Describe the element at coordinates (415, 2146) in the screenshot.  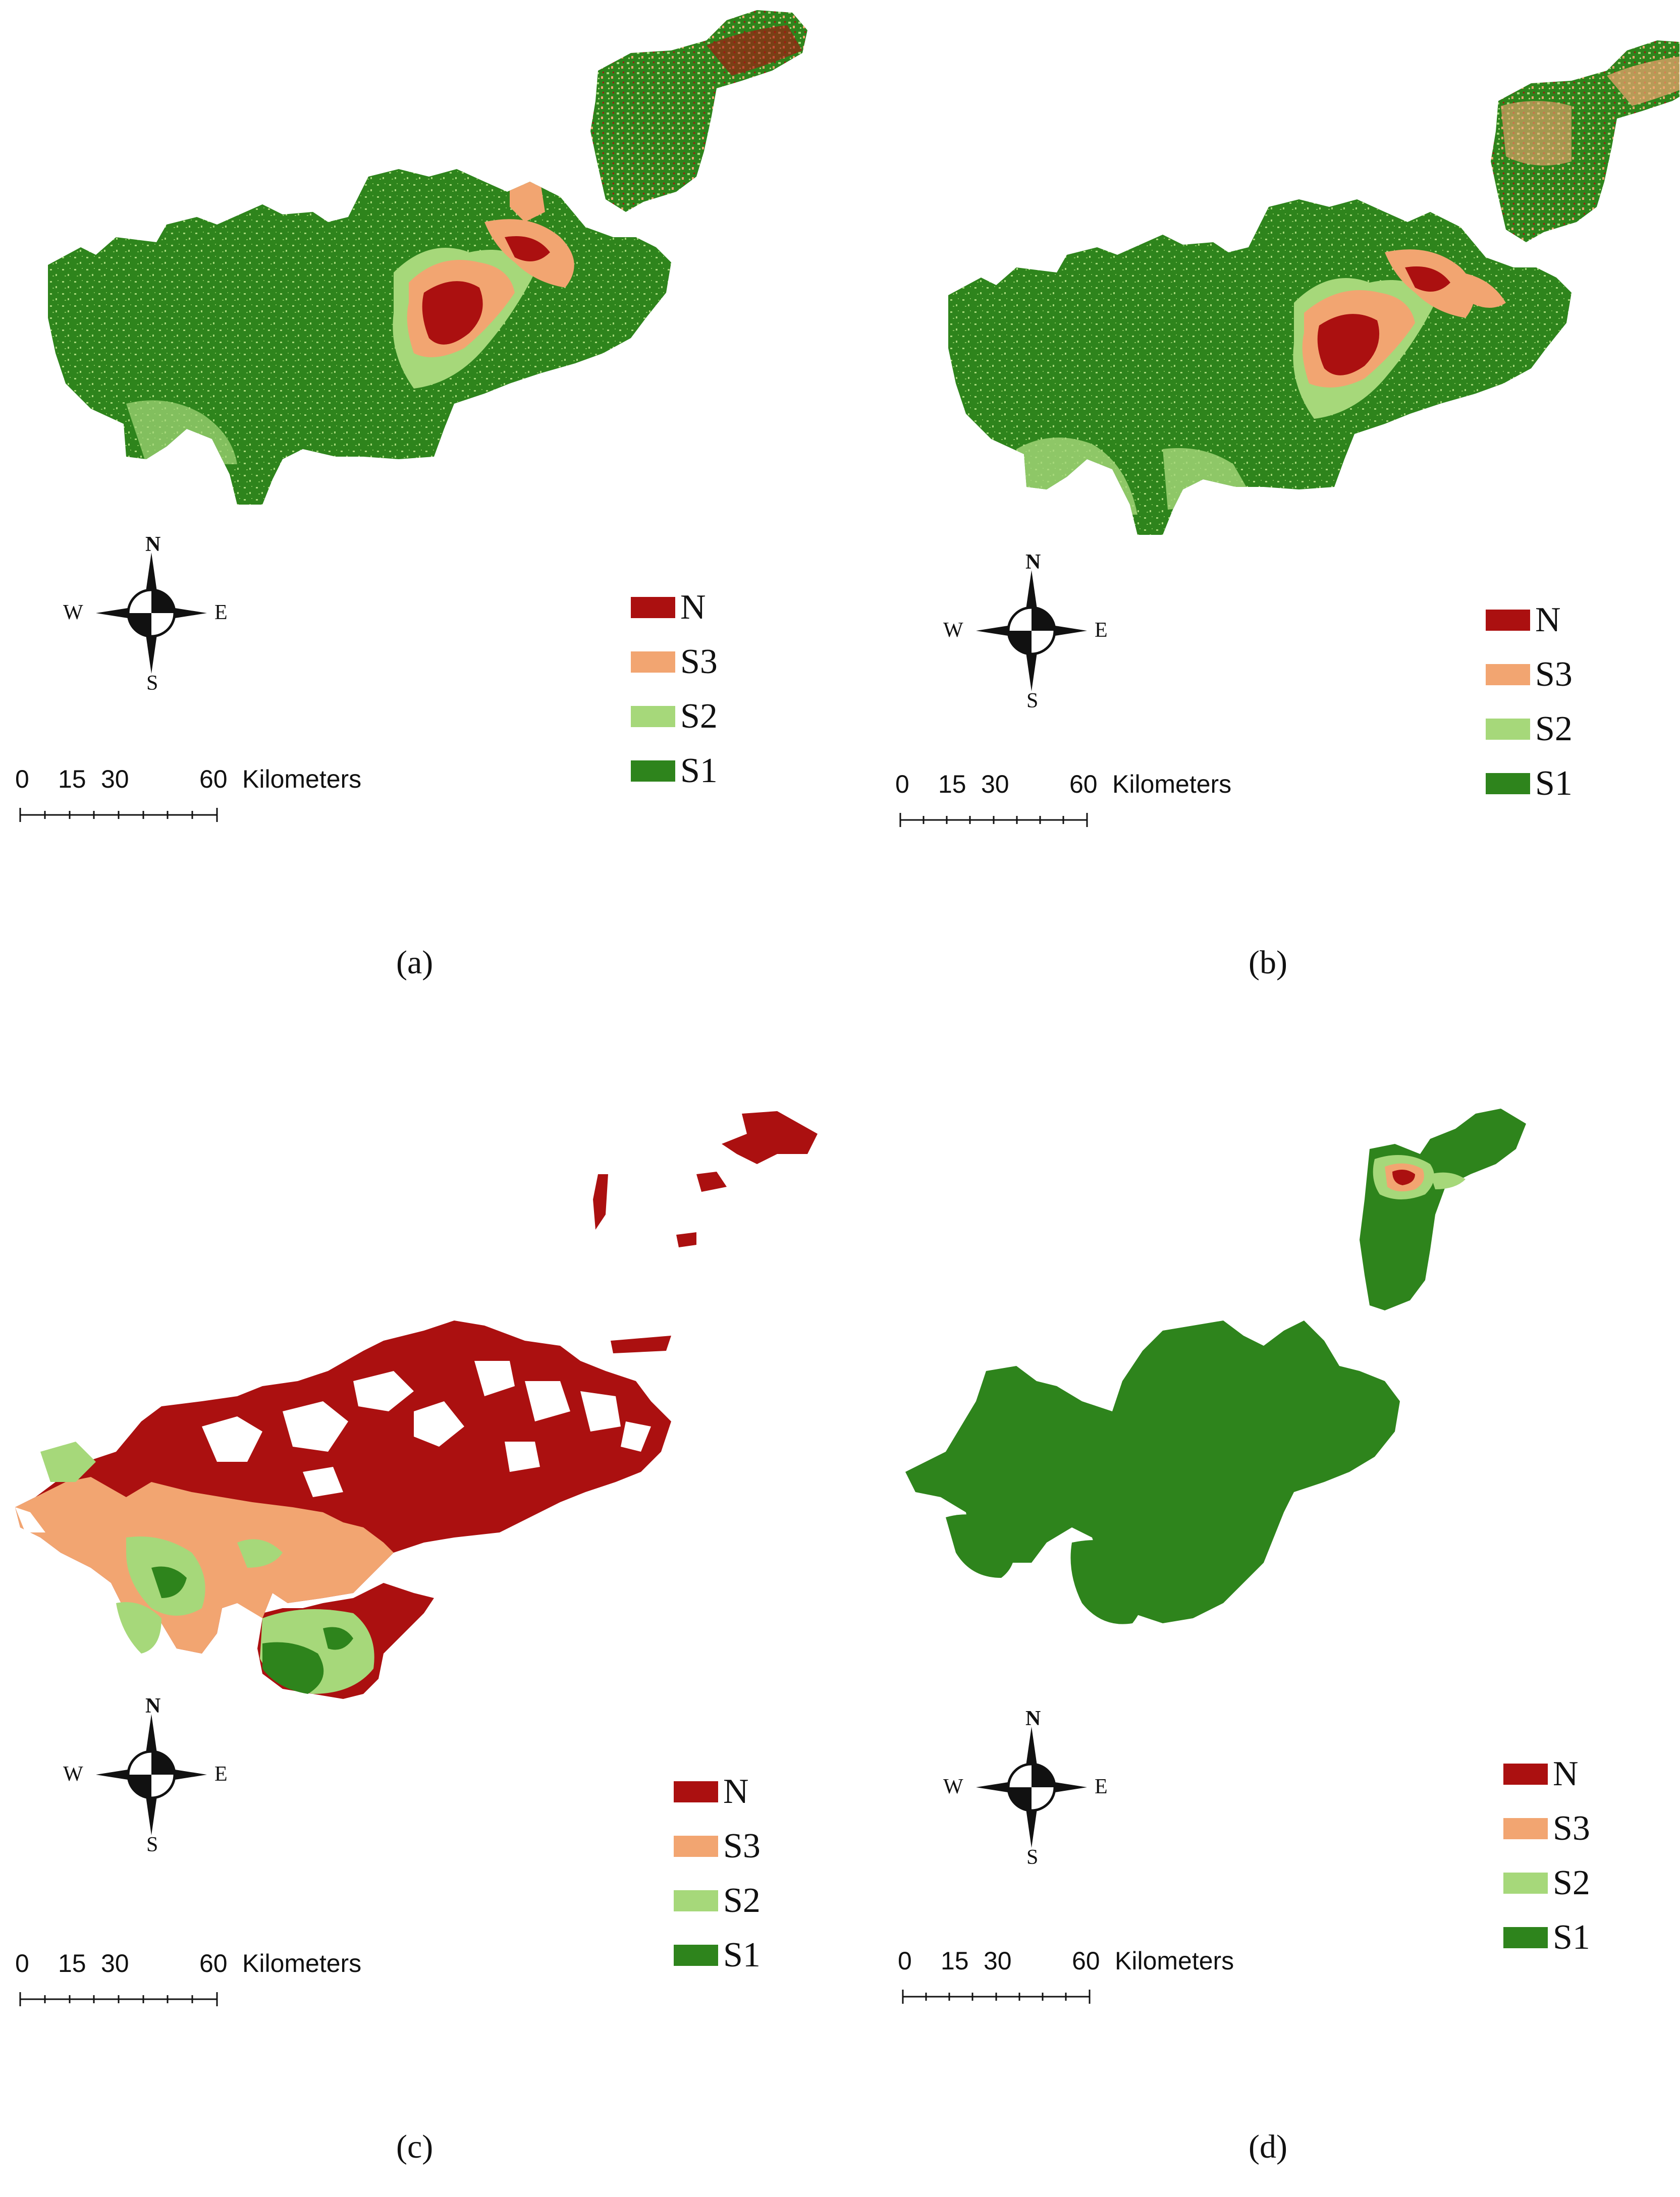
I see `panel-caption-c: (c)` at that location.